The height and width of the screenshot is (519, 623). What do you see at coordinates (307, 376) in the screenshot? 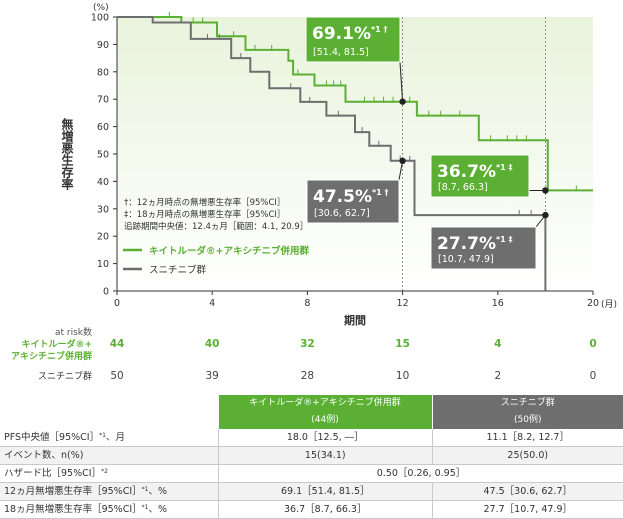
I see `at-risk-sunitinib-value: 28` at bounding box center [307, 376].